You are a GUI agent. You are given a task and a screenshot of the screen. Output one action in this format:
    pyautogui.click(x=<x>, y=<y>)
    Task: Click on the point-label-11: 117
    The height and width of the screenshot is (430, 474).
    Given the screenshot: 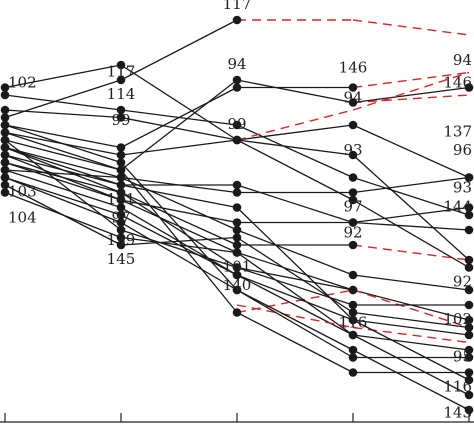 What is the action you would take?
    pyautogui.click(x=237, y=6)
    